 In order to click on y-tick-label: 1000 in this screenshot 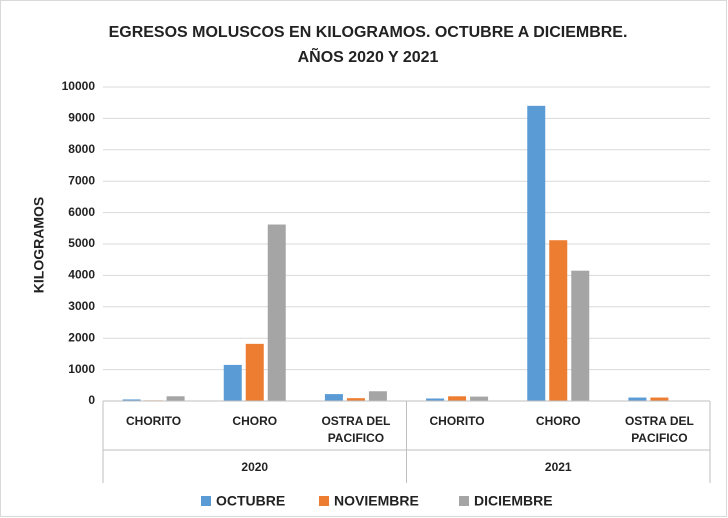, I will do `click(81, 369)`.